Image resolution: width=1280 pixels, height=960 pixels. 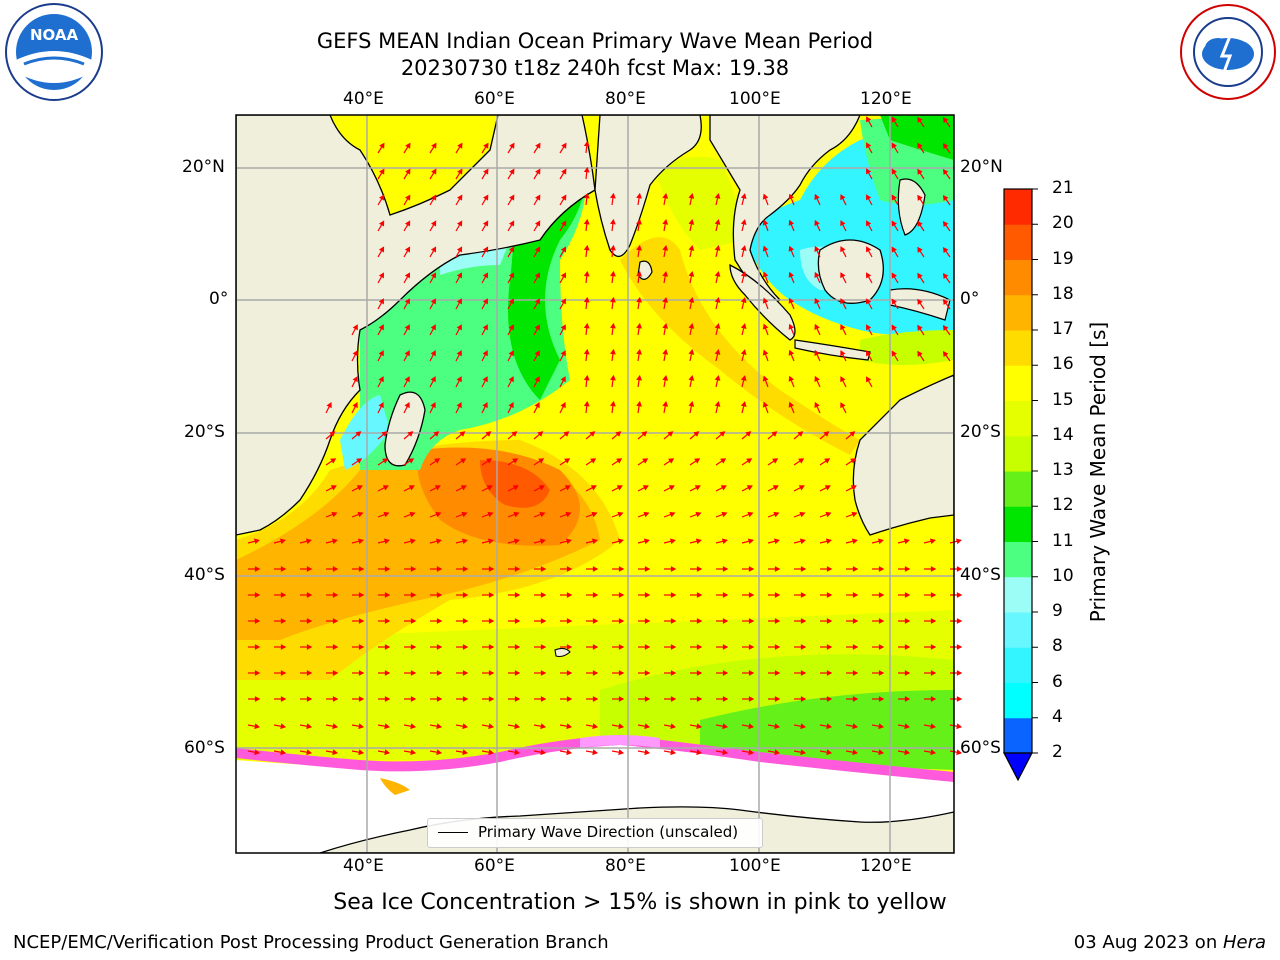 What do you see at coordinates (204, 575) in the screenshot?
I see `lat-tick-left-40s: 40°S` at bounding box center [204, 575].